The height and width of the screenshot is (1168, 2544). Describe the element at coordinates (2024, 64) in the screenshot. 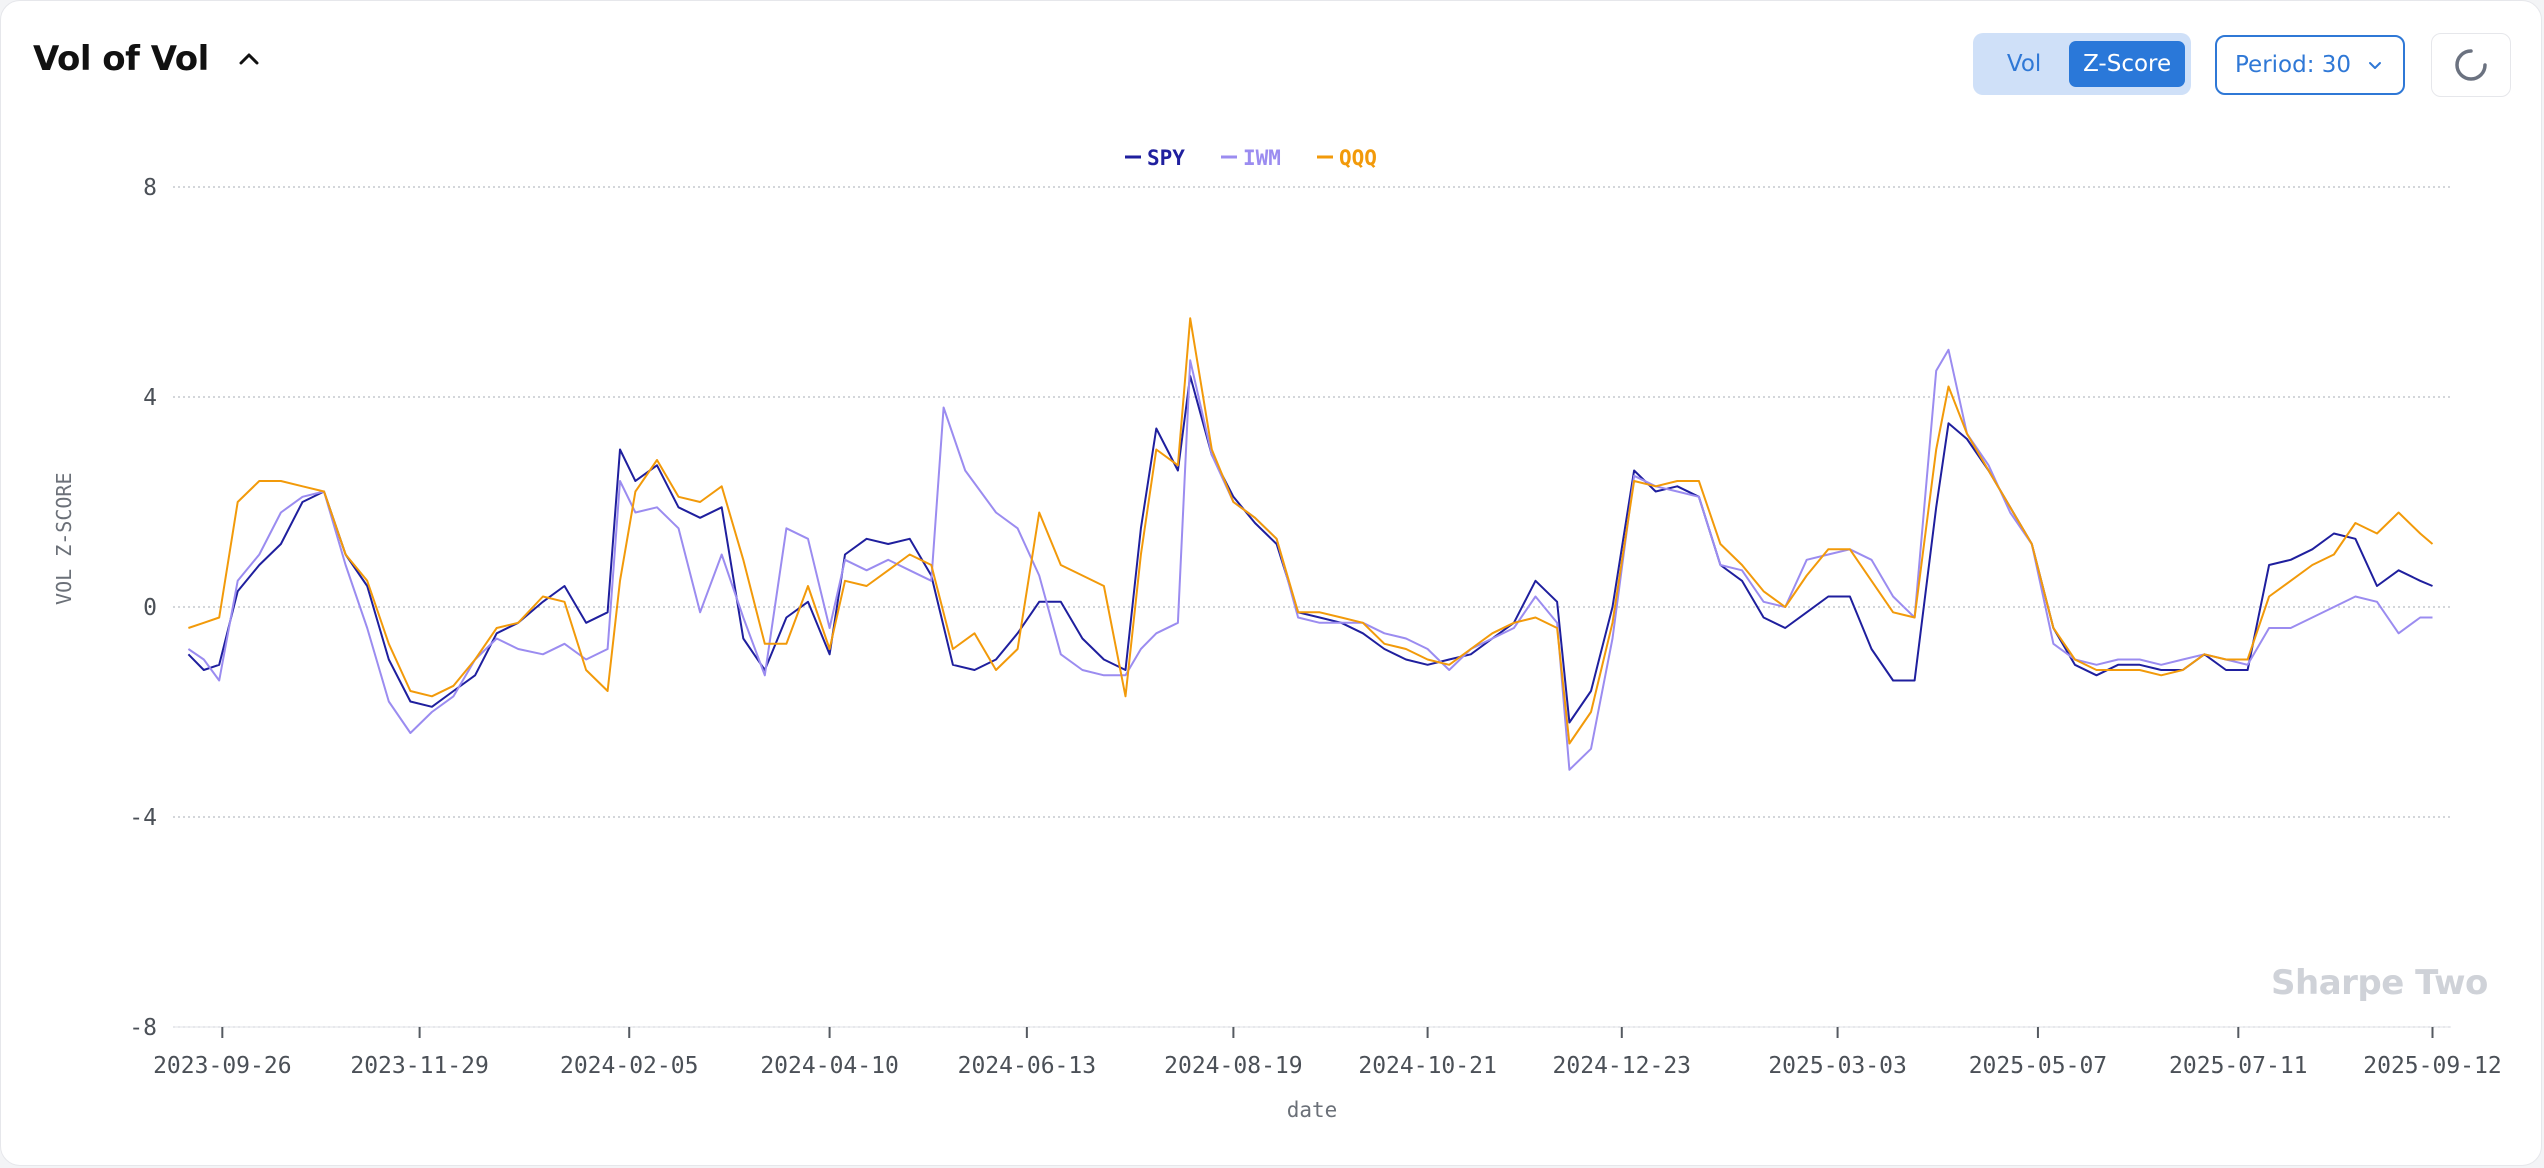

I see `toggle-vol: Vol` at that location.